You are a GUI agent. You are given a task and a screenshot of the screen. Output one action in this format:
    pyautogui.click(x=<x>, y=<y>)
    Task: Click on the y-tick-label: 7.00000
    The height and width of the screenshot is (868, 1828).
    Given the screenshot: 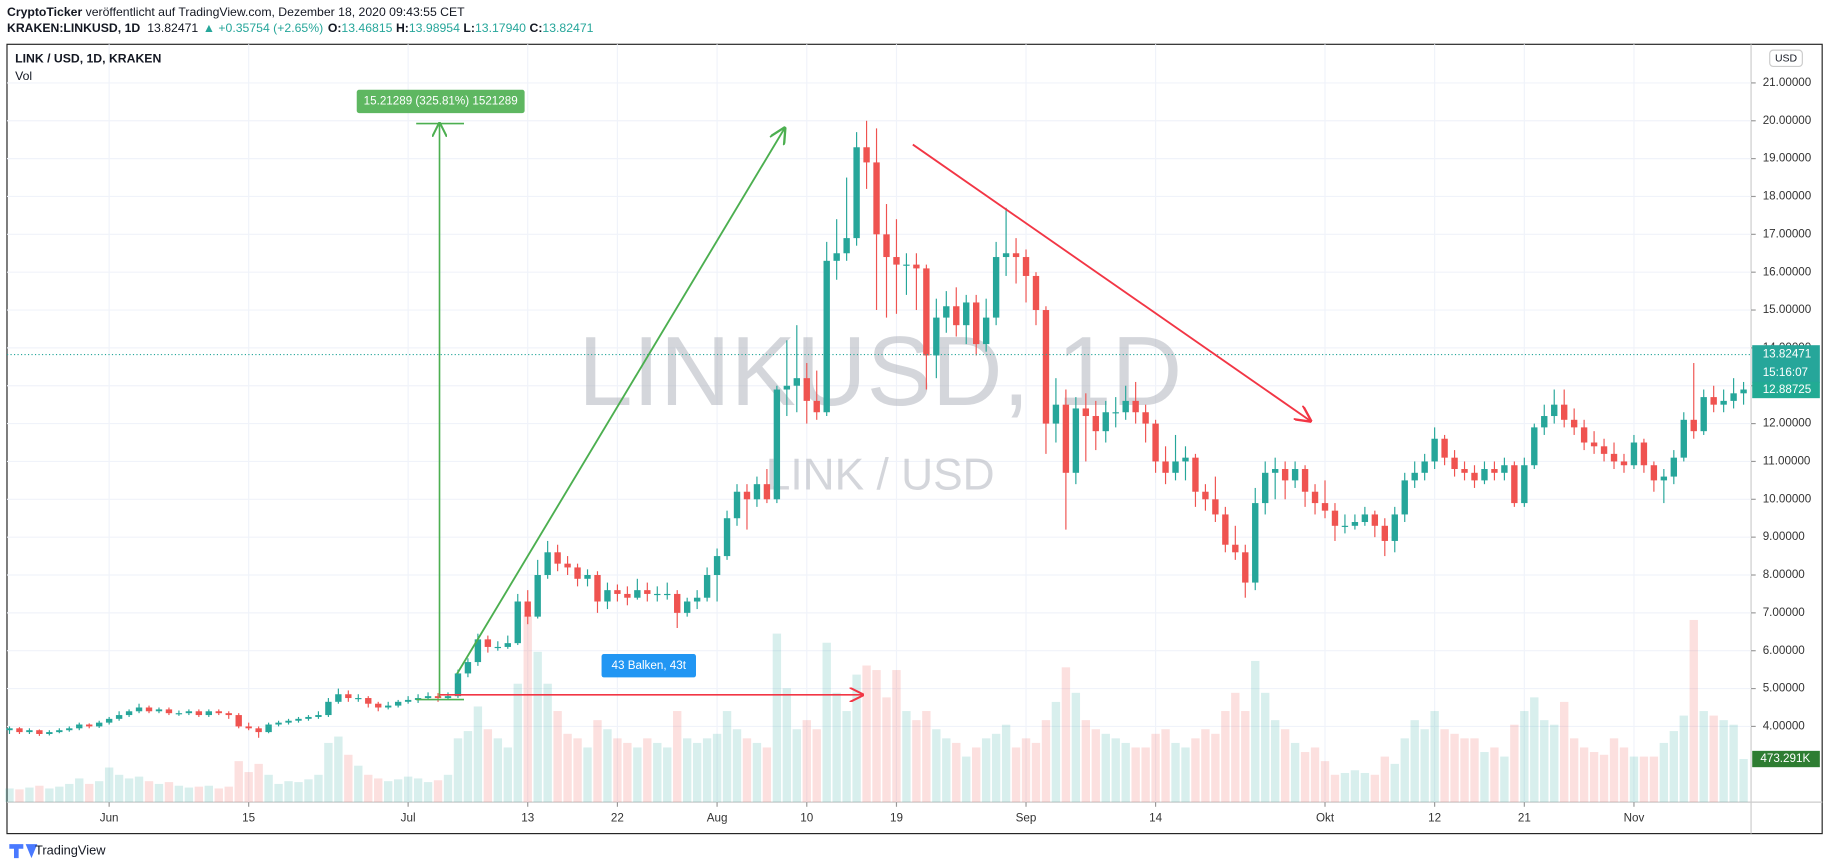 What is the action you would take?
    pyautogui.click(x=1784, y=612)
    